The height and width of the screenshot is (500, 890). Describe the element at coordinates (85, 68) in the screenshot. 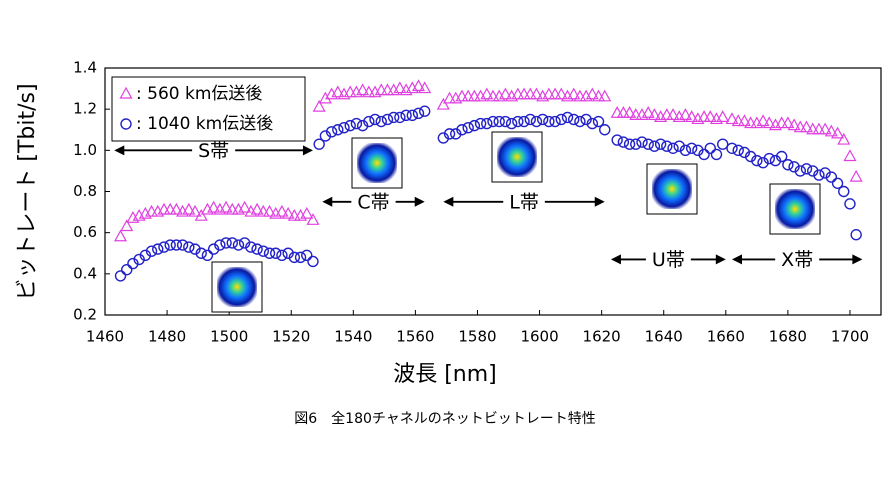

I see `y-tick-label: 1.4` at that location.